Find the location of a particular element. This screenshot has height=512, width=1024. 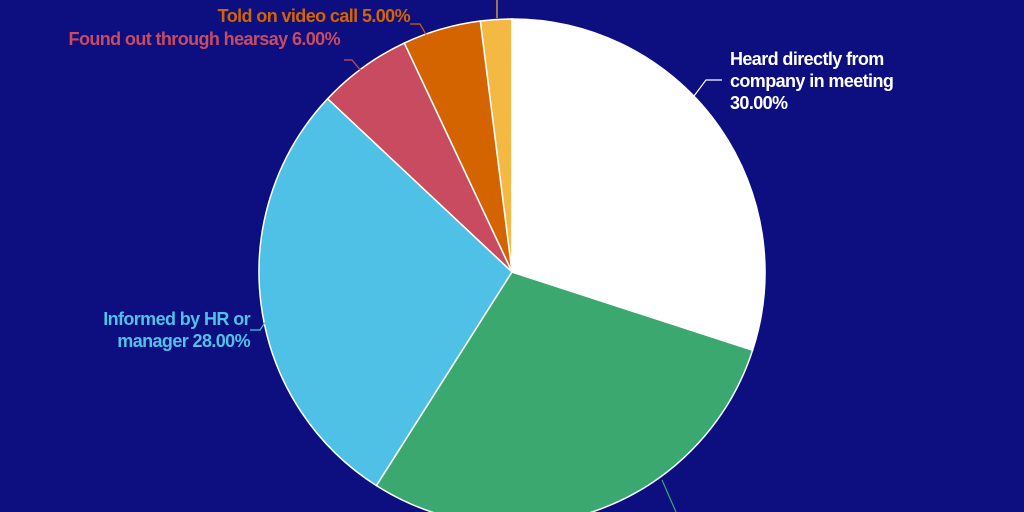

category-label: Informed by HR or manager is located at coordinates (176, 330).